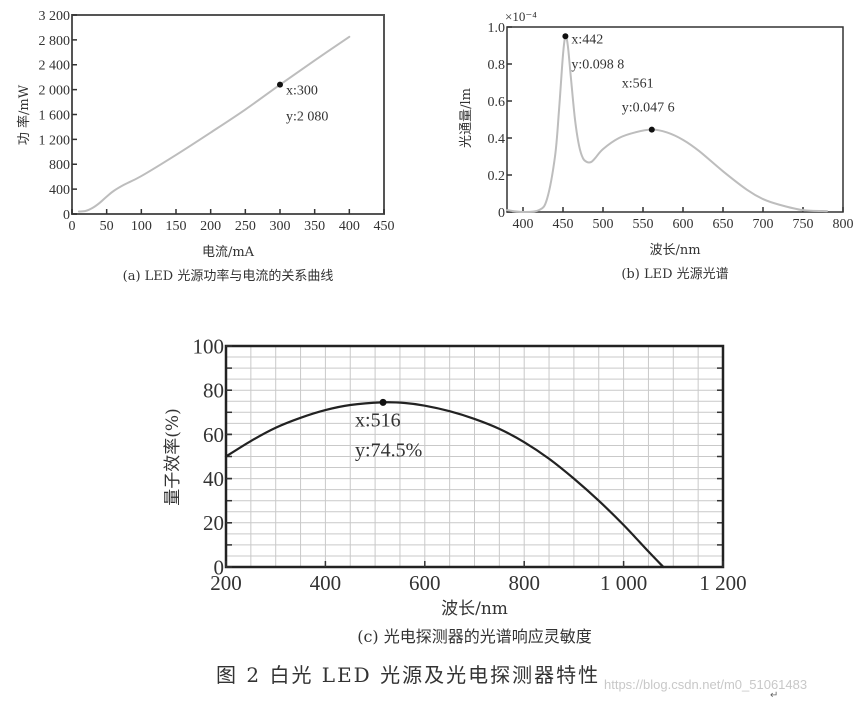 The width and height of the screenshot is (866, 704). I want to click on y-tick-label: 2 400, so click(55, 66).